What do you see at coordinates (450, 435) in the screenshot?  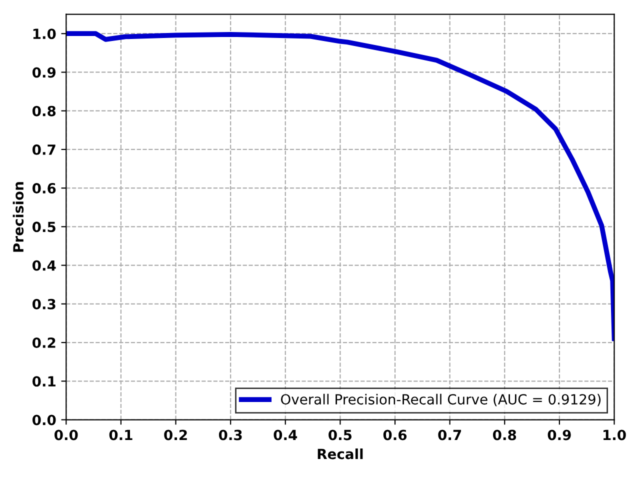 I see `x-tick-label: 0.7` at bounding box center [450, 435].